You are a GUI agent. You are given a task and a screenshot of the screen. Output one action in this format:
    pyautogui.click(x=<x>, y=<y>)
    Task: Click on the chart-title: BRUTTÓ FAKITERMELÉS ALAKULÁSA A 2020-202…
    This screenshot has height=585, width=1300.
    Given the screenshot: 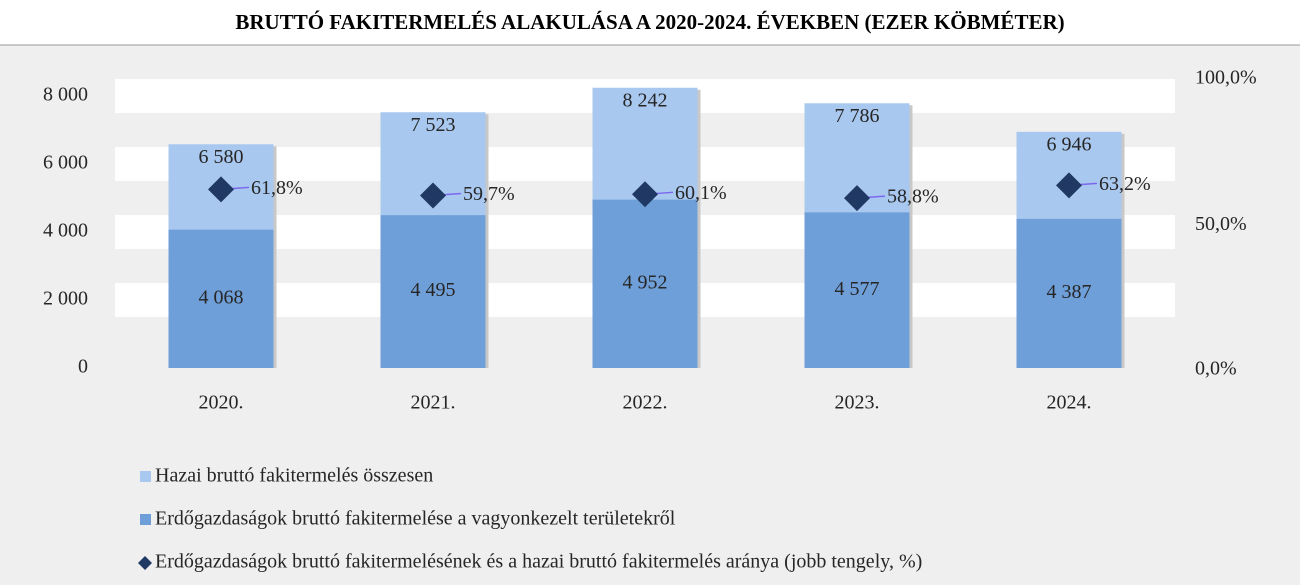 What is the action you would take?
    pyautogui.click(x=649, y=22)
    